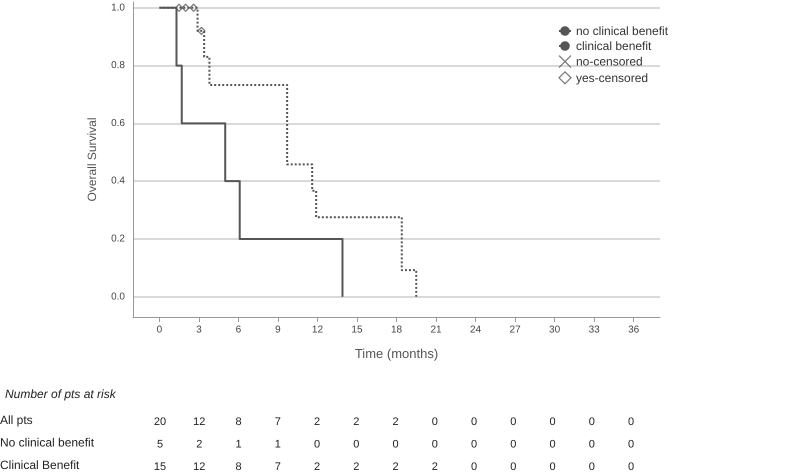  What do you see at coordinates (47, 443) in the screenshot?
I see `category-label: No clinical benefit` at bounding box center [47, 443].